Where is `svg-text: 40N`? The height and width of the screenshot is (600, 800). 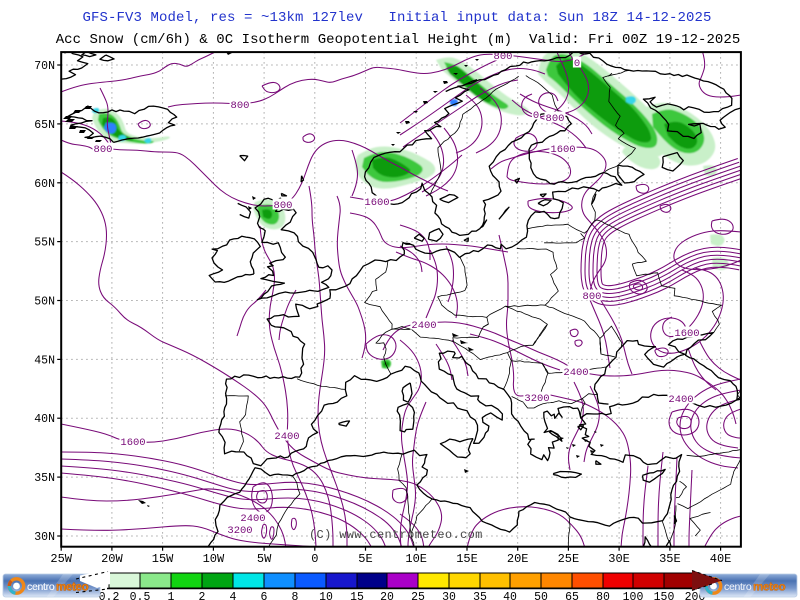
svg-text: 40N is located at coordinates (44, 419).